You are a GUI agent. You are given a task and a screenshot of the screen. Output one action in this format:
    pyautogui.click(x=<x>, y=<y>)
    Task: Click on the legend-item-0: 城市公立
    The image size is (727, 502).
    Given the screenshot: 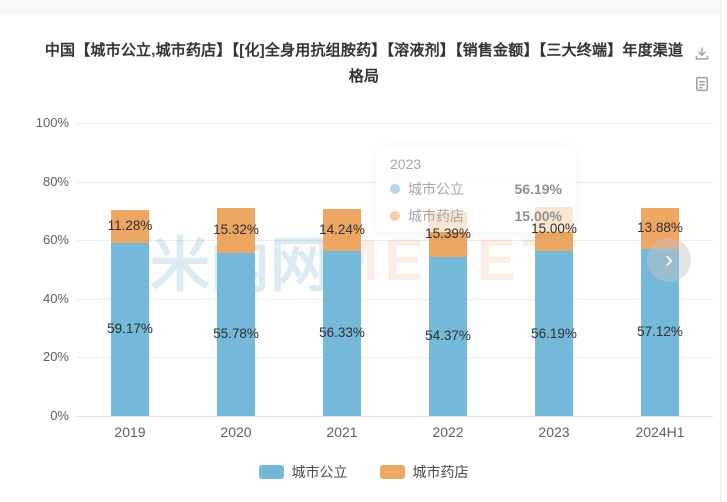 What is the action you would take?
    pyautogui.click(x=303, y=472)
    